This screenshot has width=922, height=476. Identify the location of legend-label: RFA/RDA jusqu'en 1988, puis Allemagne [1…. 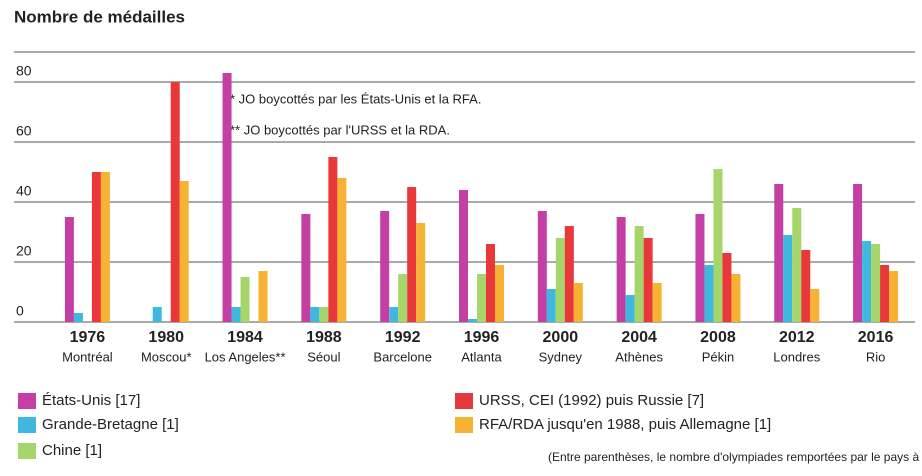
(625, 424).